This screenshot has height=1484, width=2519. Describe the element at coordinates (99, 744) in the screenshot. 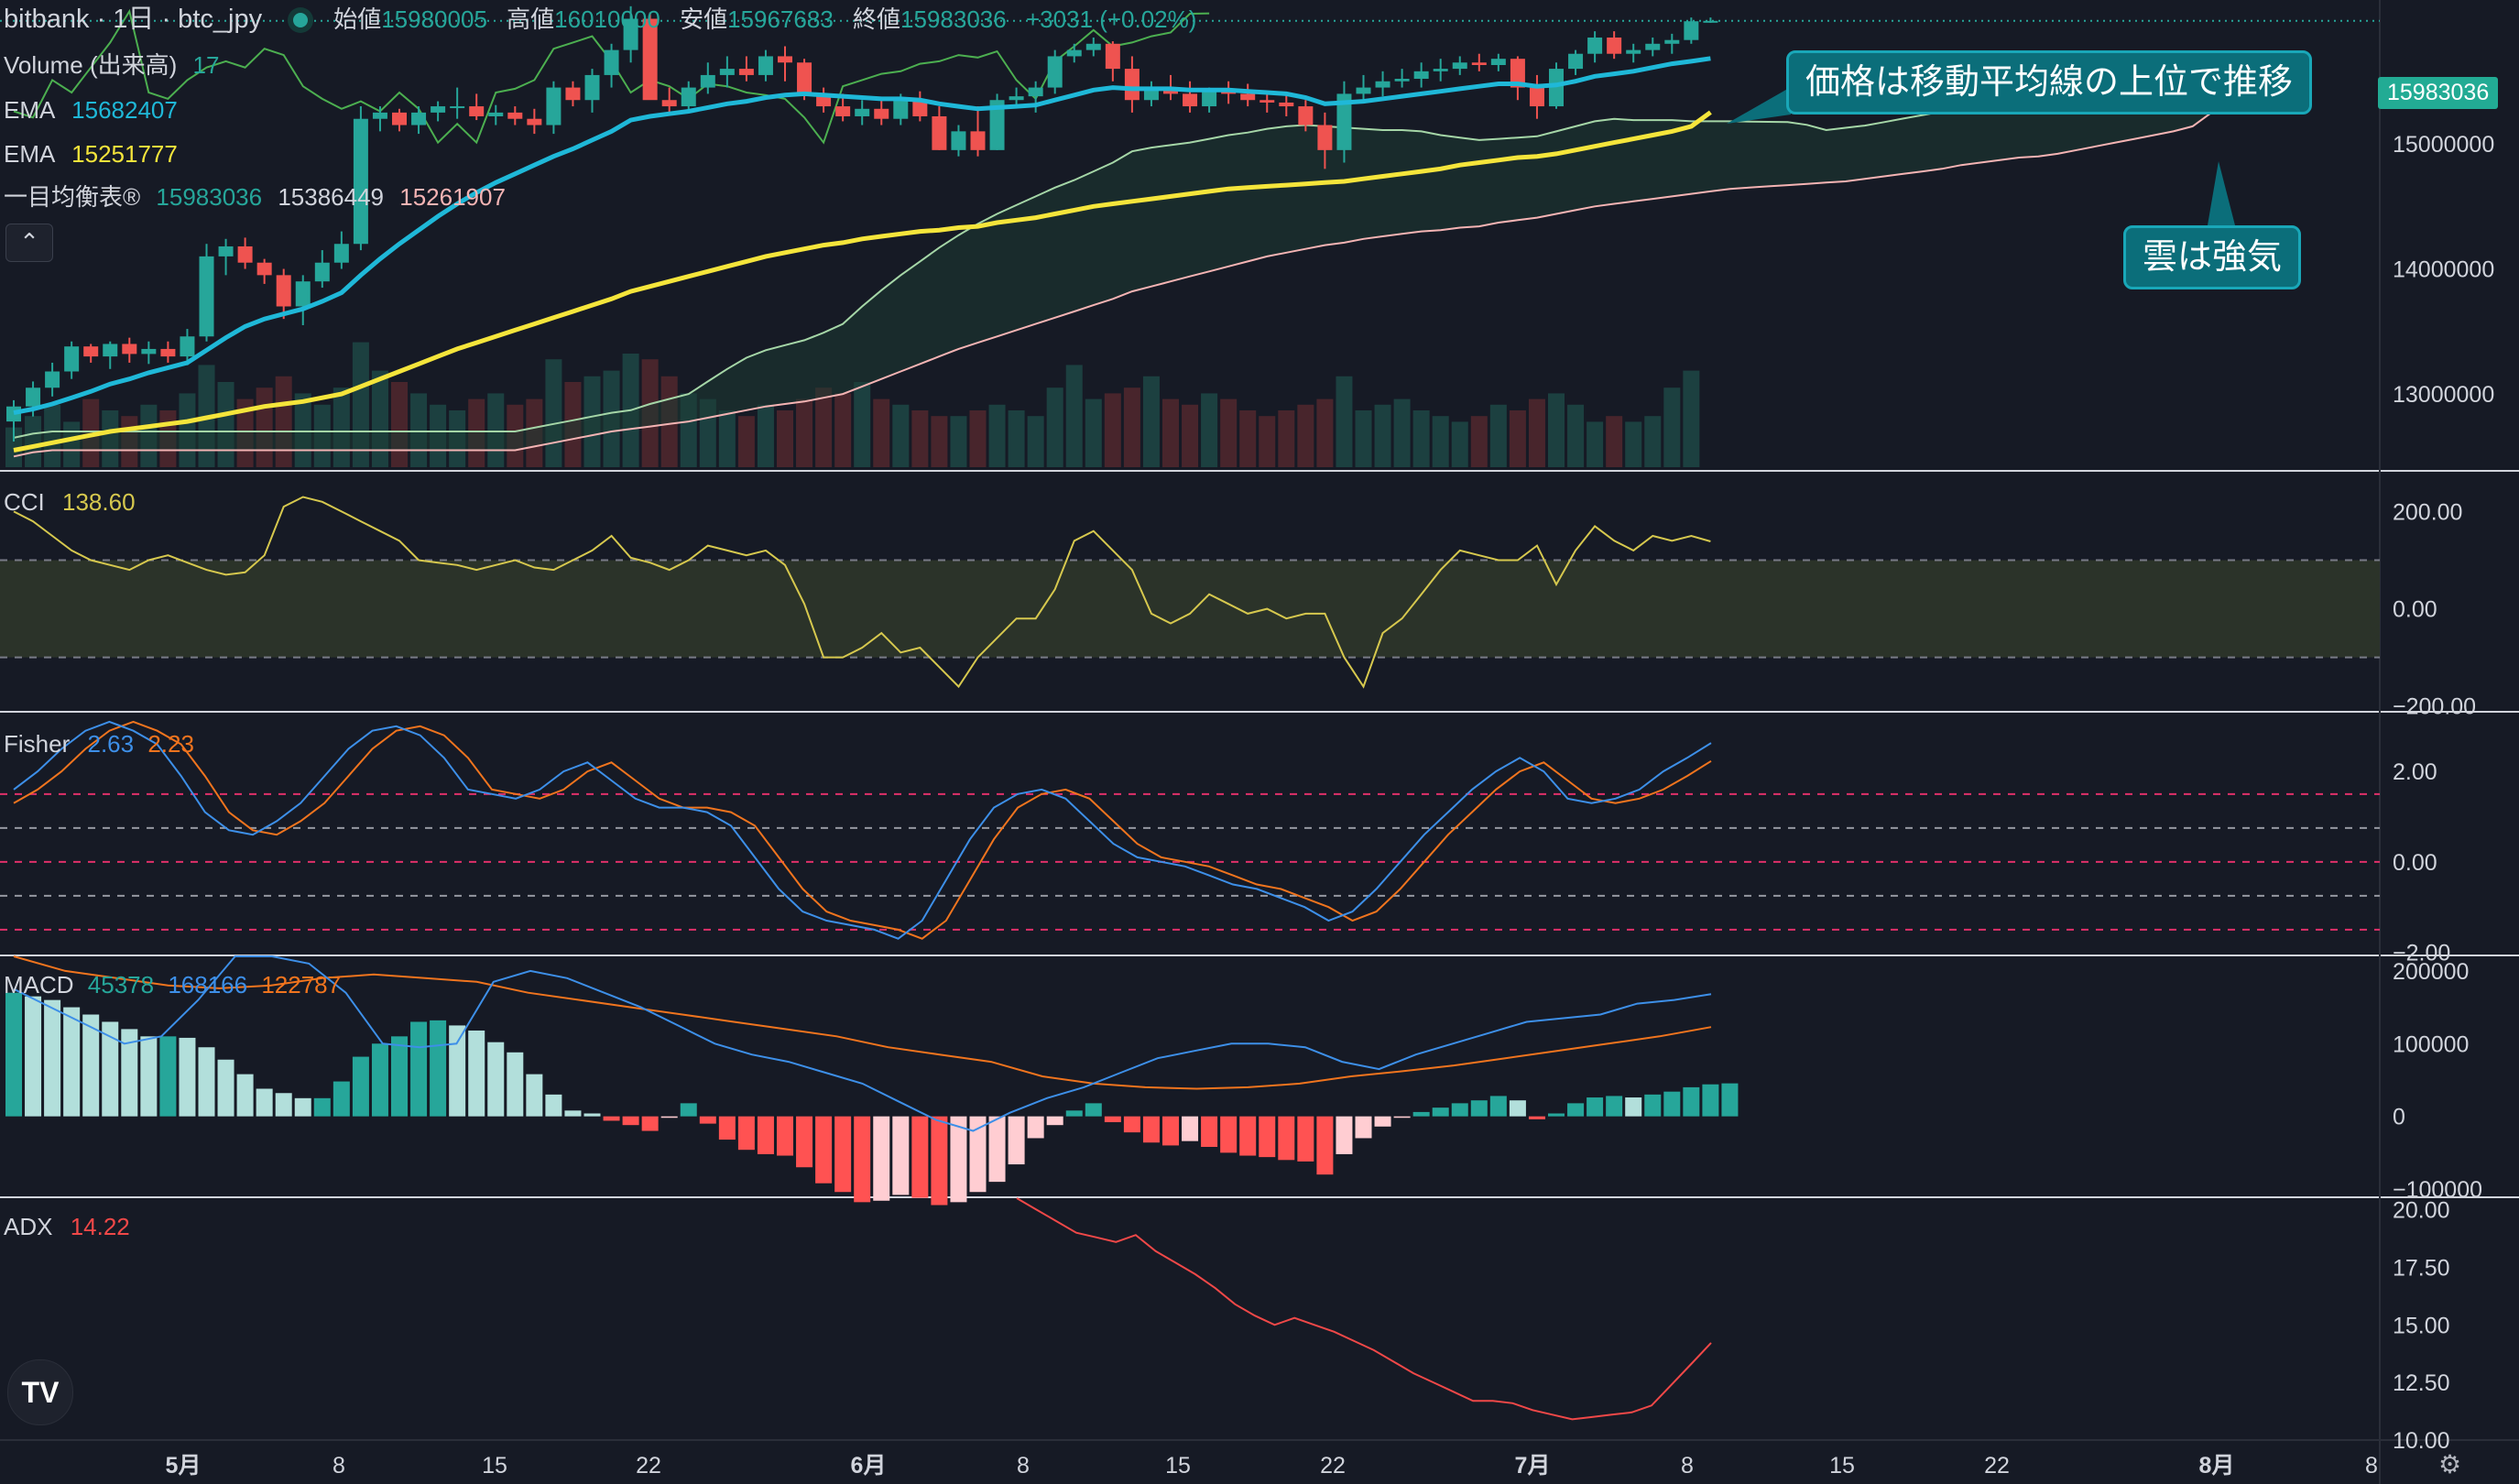

I see `fisher-legend: Fisher 2.63 2.23` at that location.